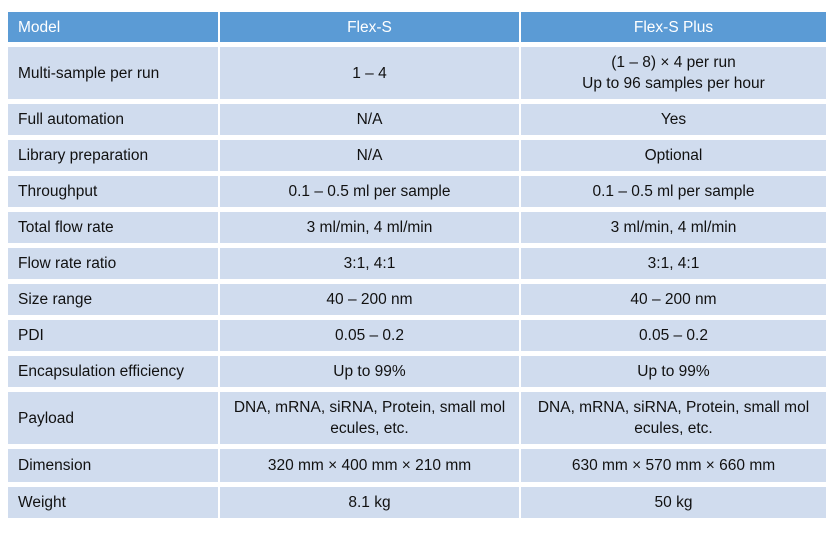  I want to click on row-label-line: Payload, so click(46, 418).